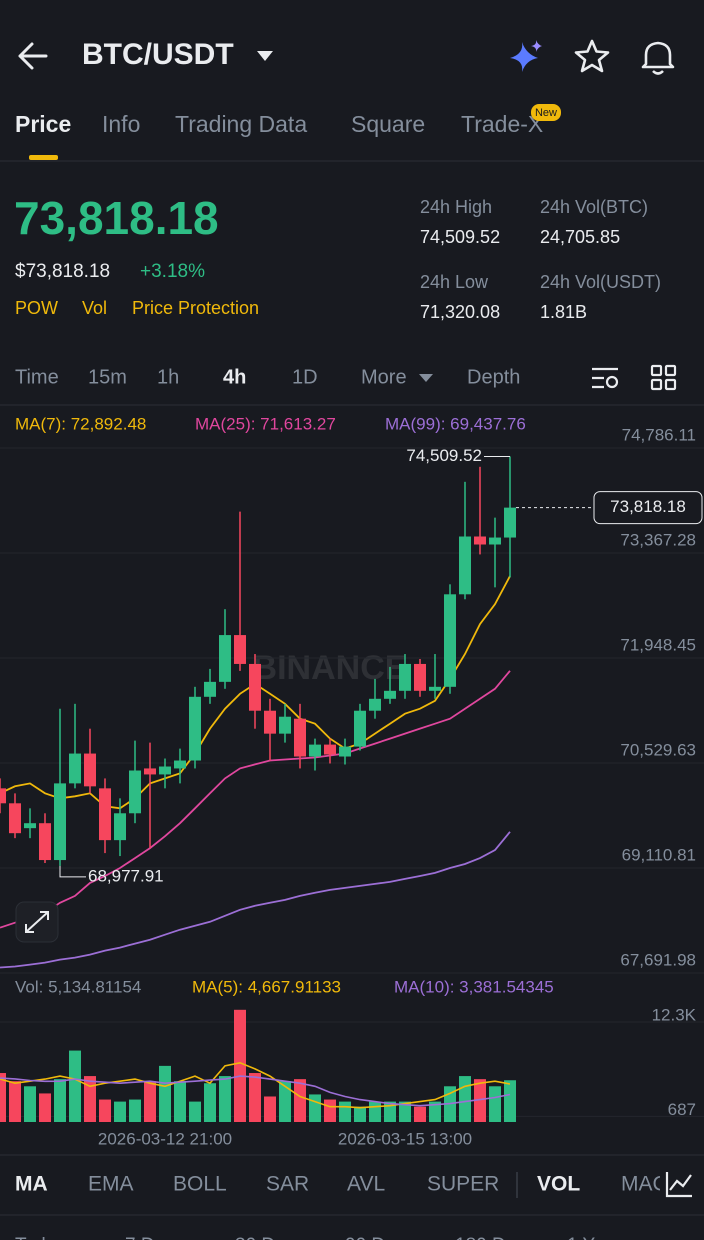  I want to click on tab: Price, so click(43, 124).